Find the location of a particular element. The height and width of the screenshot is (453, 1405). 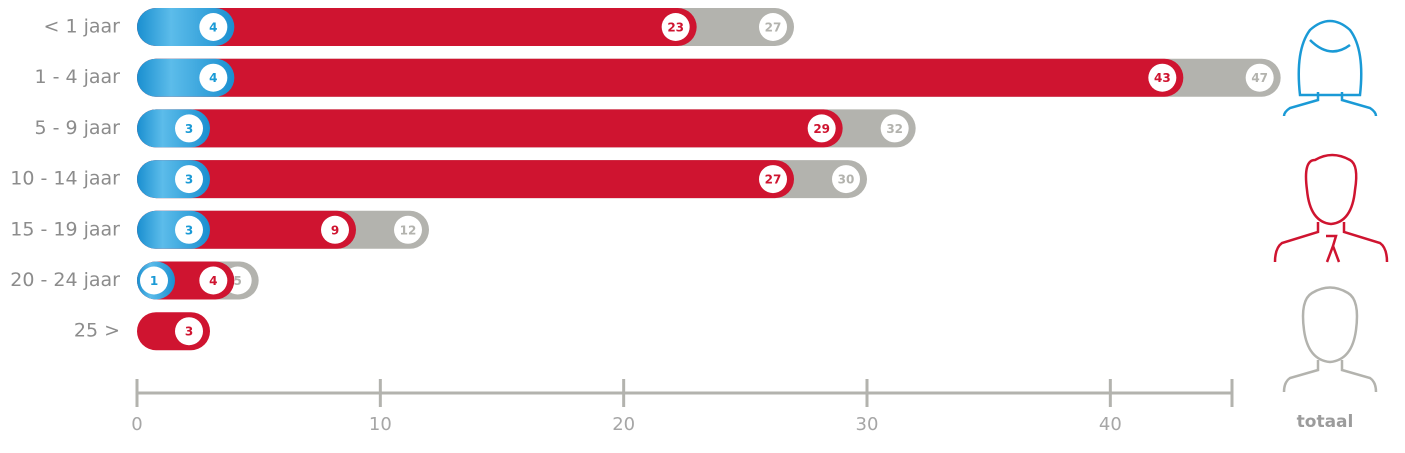

value-label: 32 is located at coordinates (894, 129).